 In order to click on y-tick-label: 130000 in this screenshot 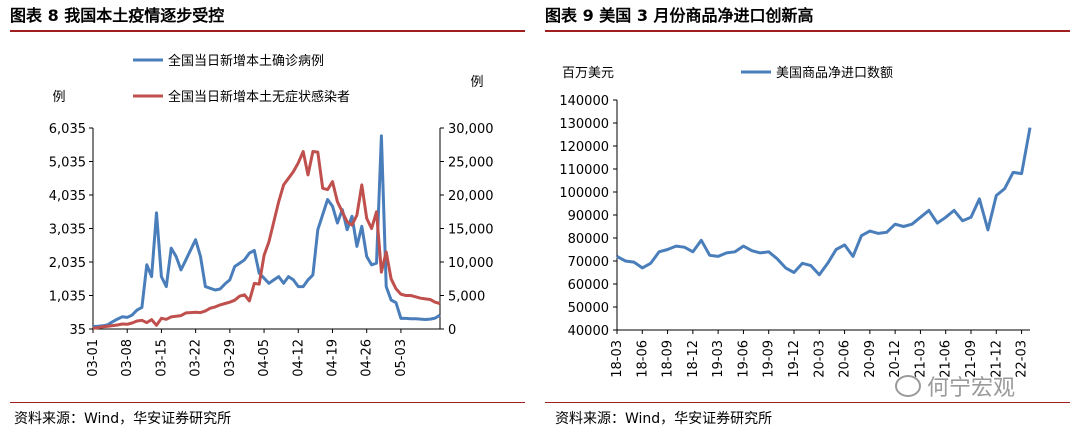, I will do `click(584, 124)`.